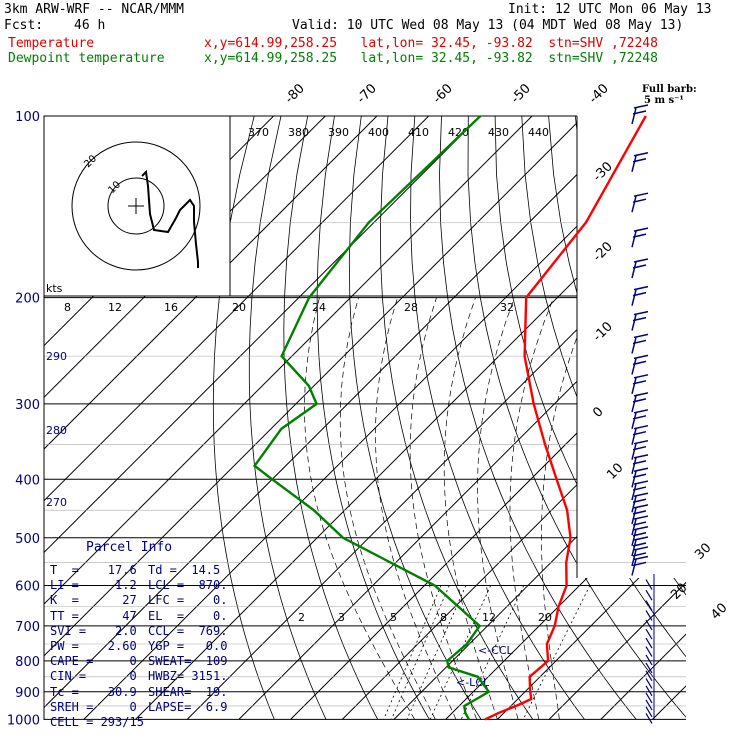  I want to click on dry-adiabat-label: 290, so click(56, 356).